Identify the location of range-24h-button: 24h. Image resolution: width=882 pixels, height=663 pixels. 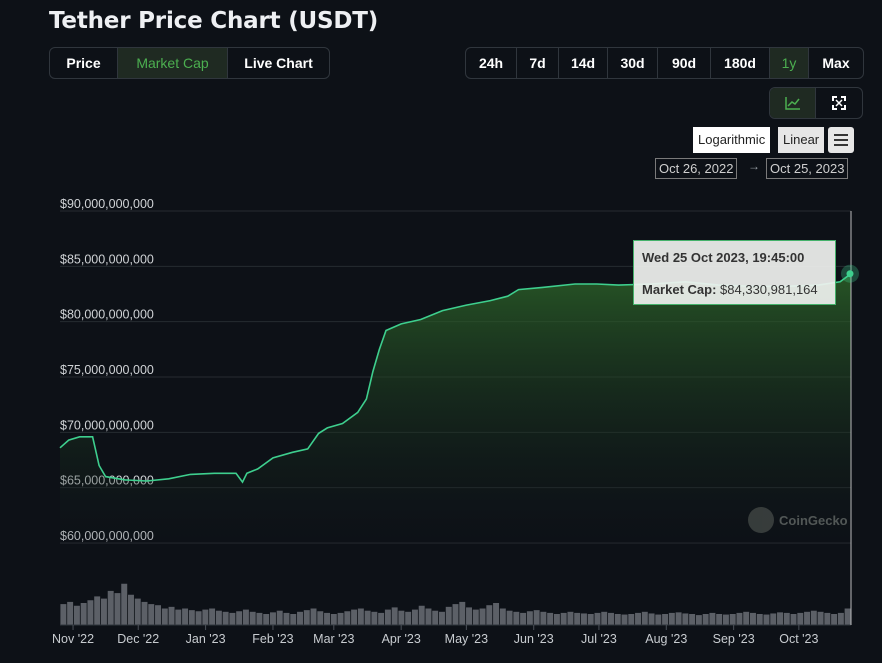
(491, 63).